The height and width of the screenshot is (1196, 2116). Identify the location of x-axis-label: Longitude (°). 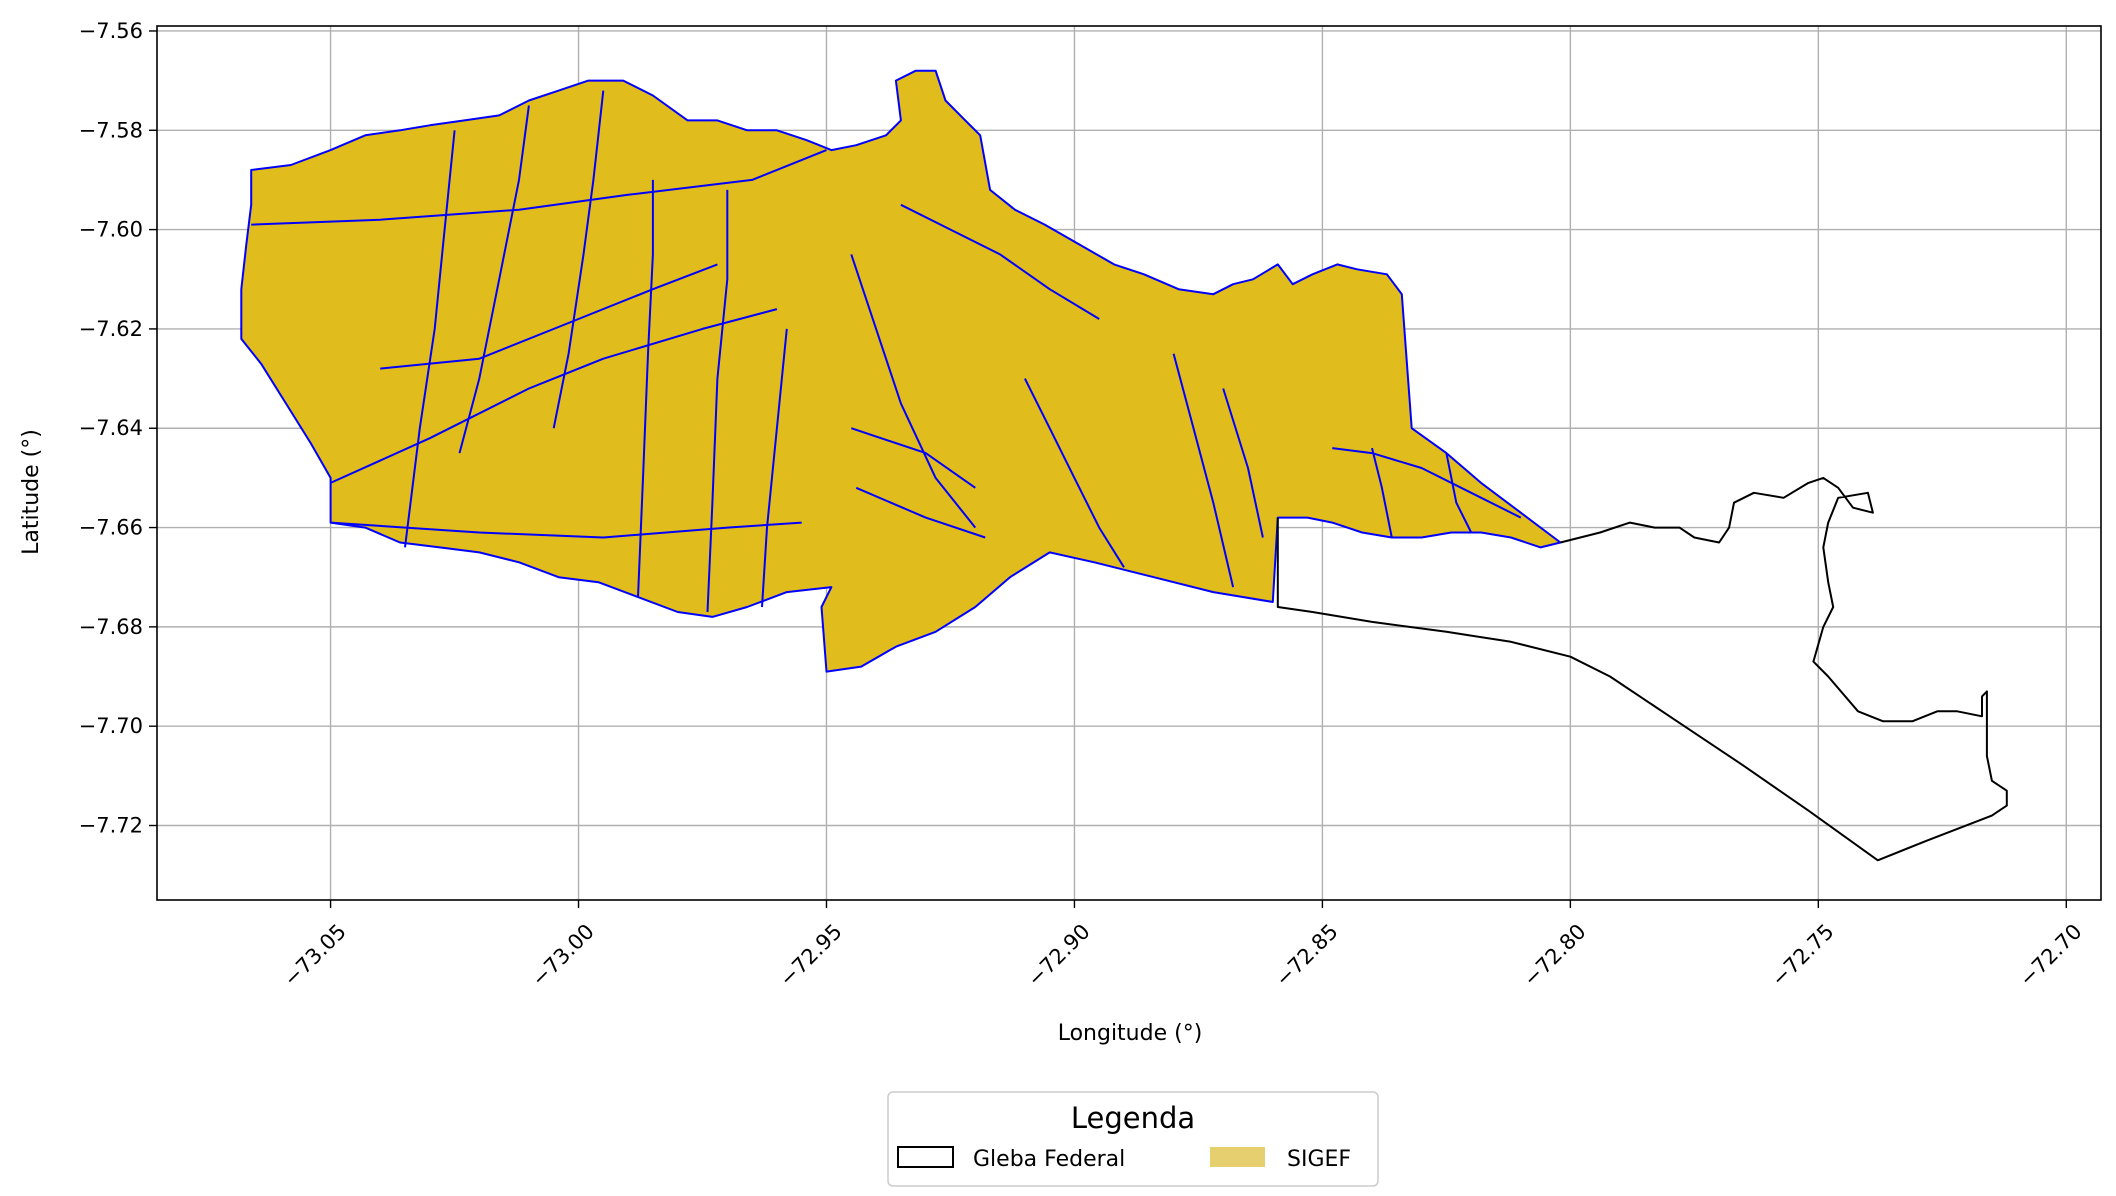
(1130, 1033).